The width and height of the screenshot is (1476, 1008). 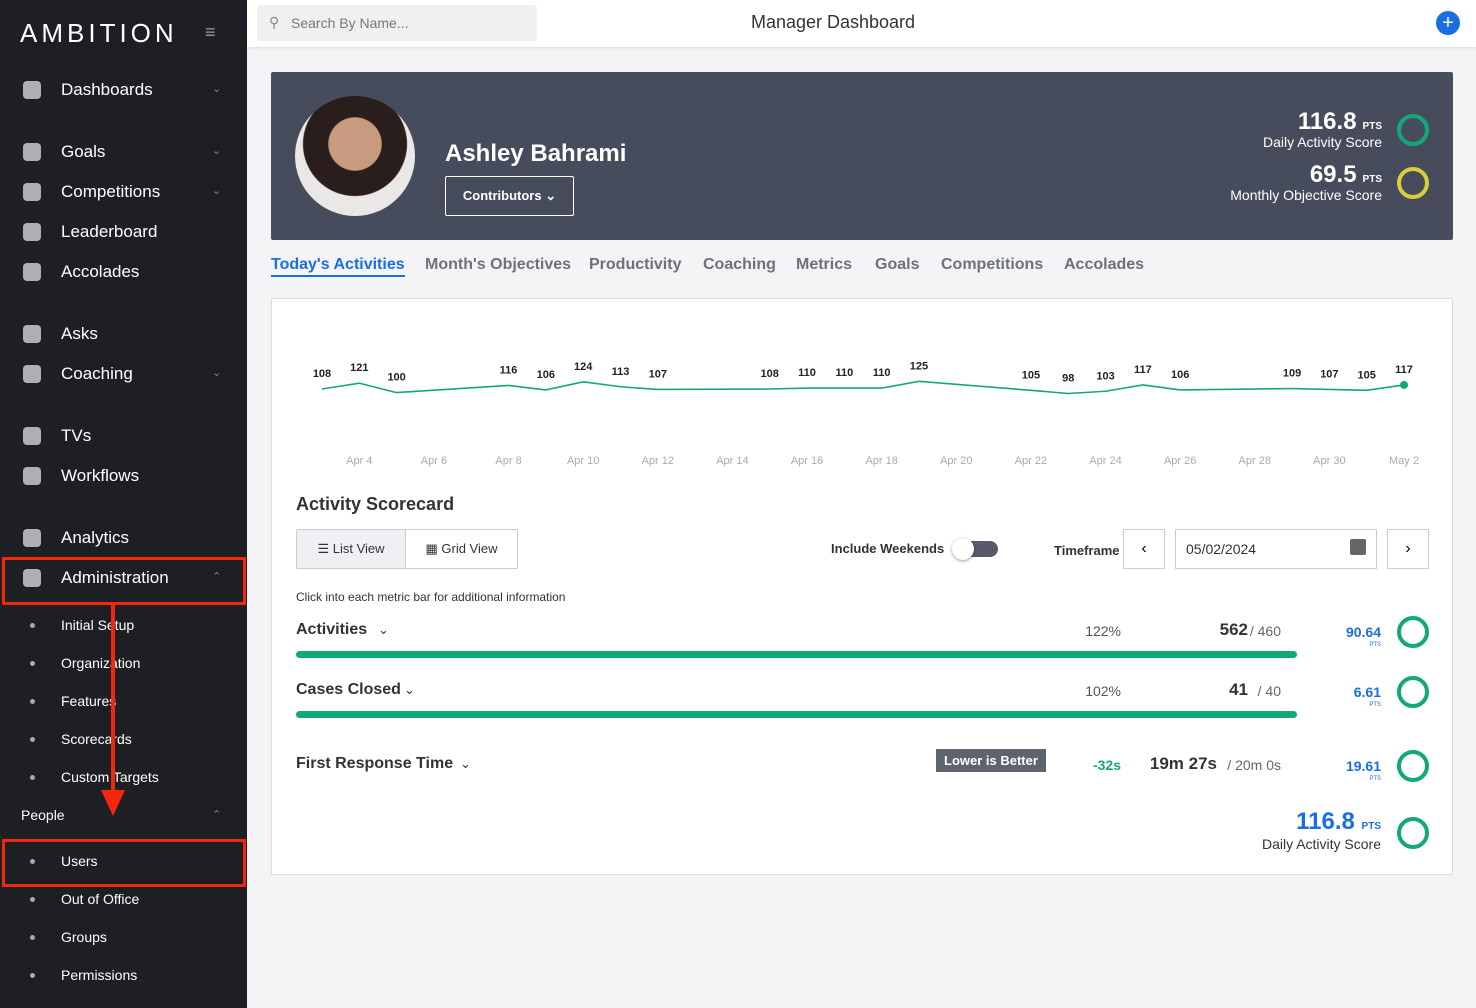 What do you see at coordinates (1306, 195) in the screenshot?
I see `score-label: Monthly Objective Score` at bounding box center [1306, 195].